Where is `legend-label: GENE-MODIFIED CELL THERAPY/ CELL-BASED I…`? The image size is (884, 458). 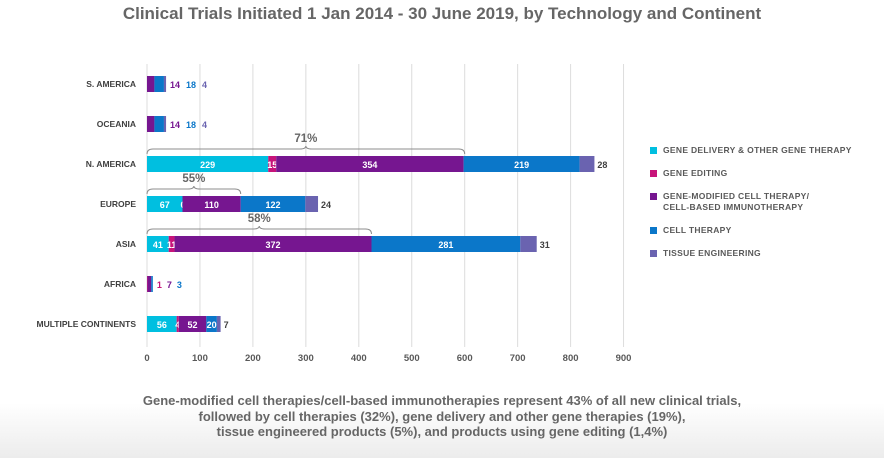 legend-label: GENE-MODIFIED CELL THERAPY/ CELL-BASED I… is located at coordinates (736, 201).